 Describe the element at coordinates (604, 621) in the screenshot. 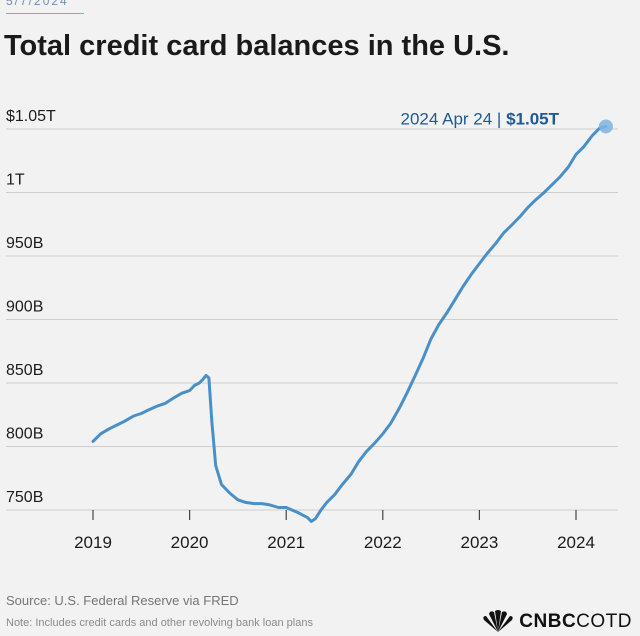

I see `brand-light: COTD` at that location.